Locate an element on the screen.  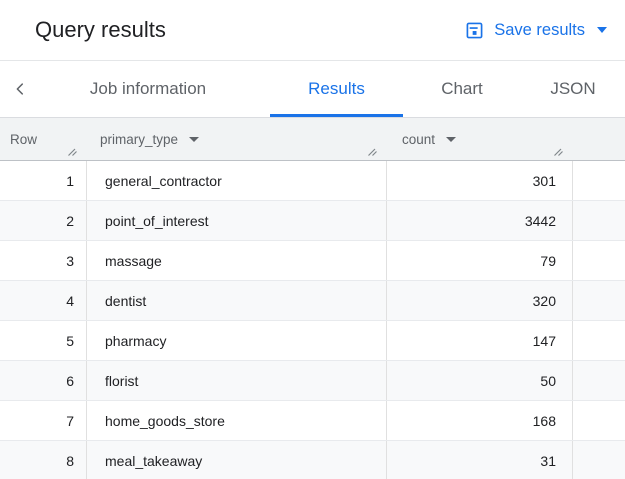
tab-json-label: JSON is located at coordinates (573, 88).